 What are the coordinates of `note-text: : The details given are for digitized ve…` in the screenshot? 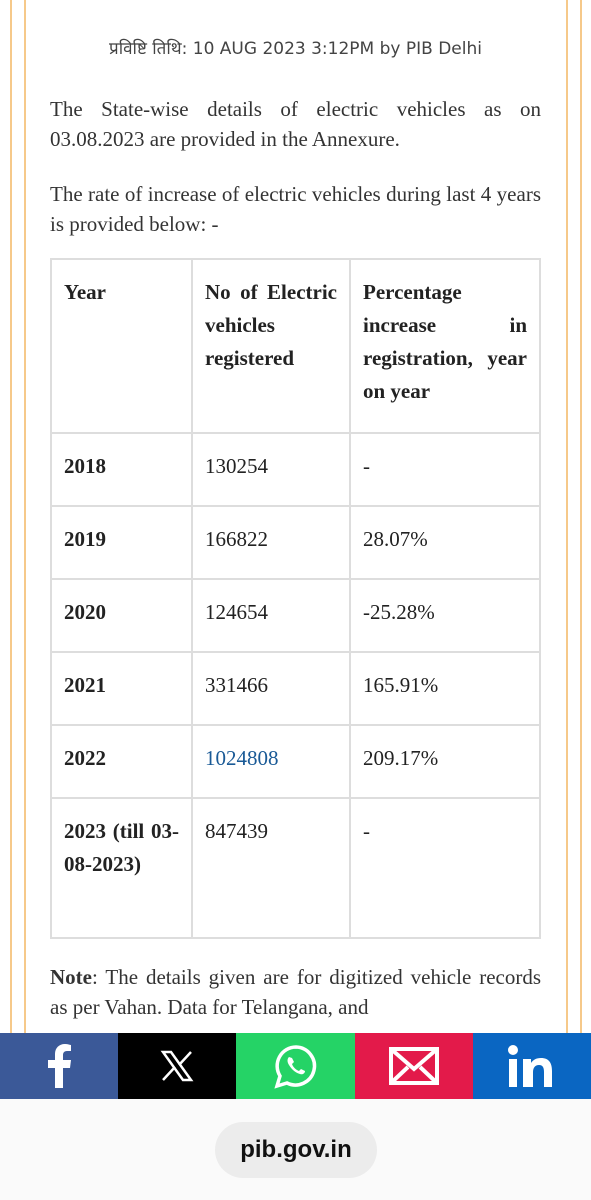 It's located at (295, 992).